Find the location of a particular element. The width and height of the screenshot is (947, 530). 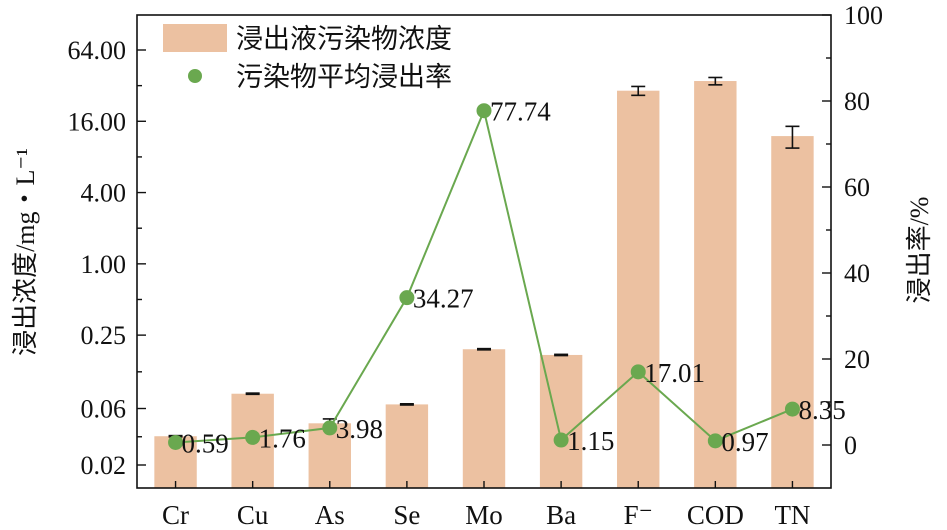

right-tick-label-3: 60 is located at coordinates (857, 187).